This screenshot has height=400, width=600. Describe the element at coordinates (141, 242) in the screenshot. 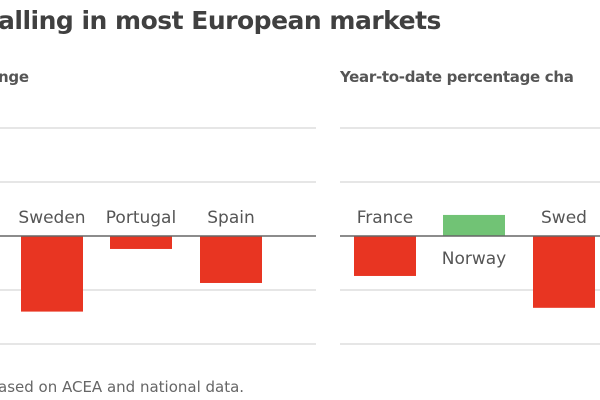

I see `bar-portugal` at that location.